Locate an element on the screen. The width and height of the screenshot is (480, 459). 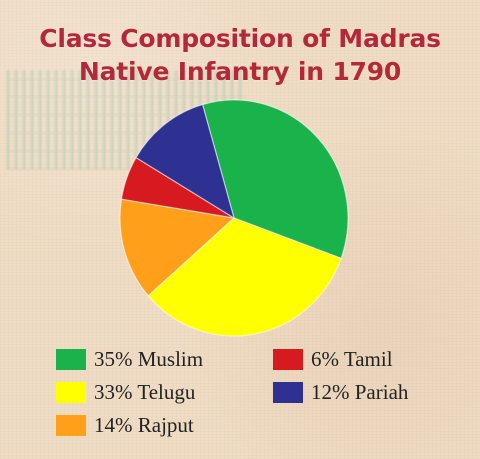
pie-slice-telugu is located at coordinates (244, 277).